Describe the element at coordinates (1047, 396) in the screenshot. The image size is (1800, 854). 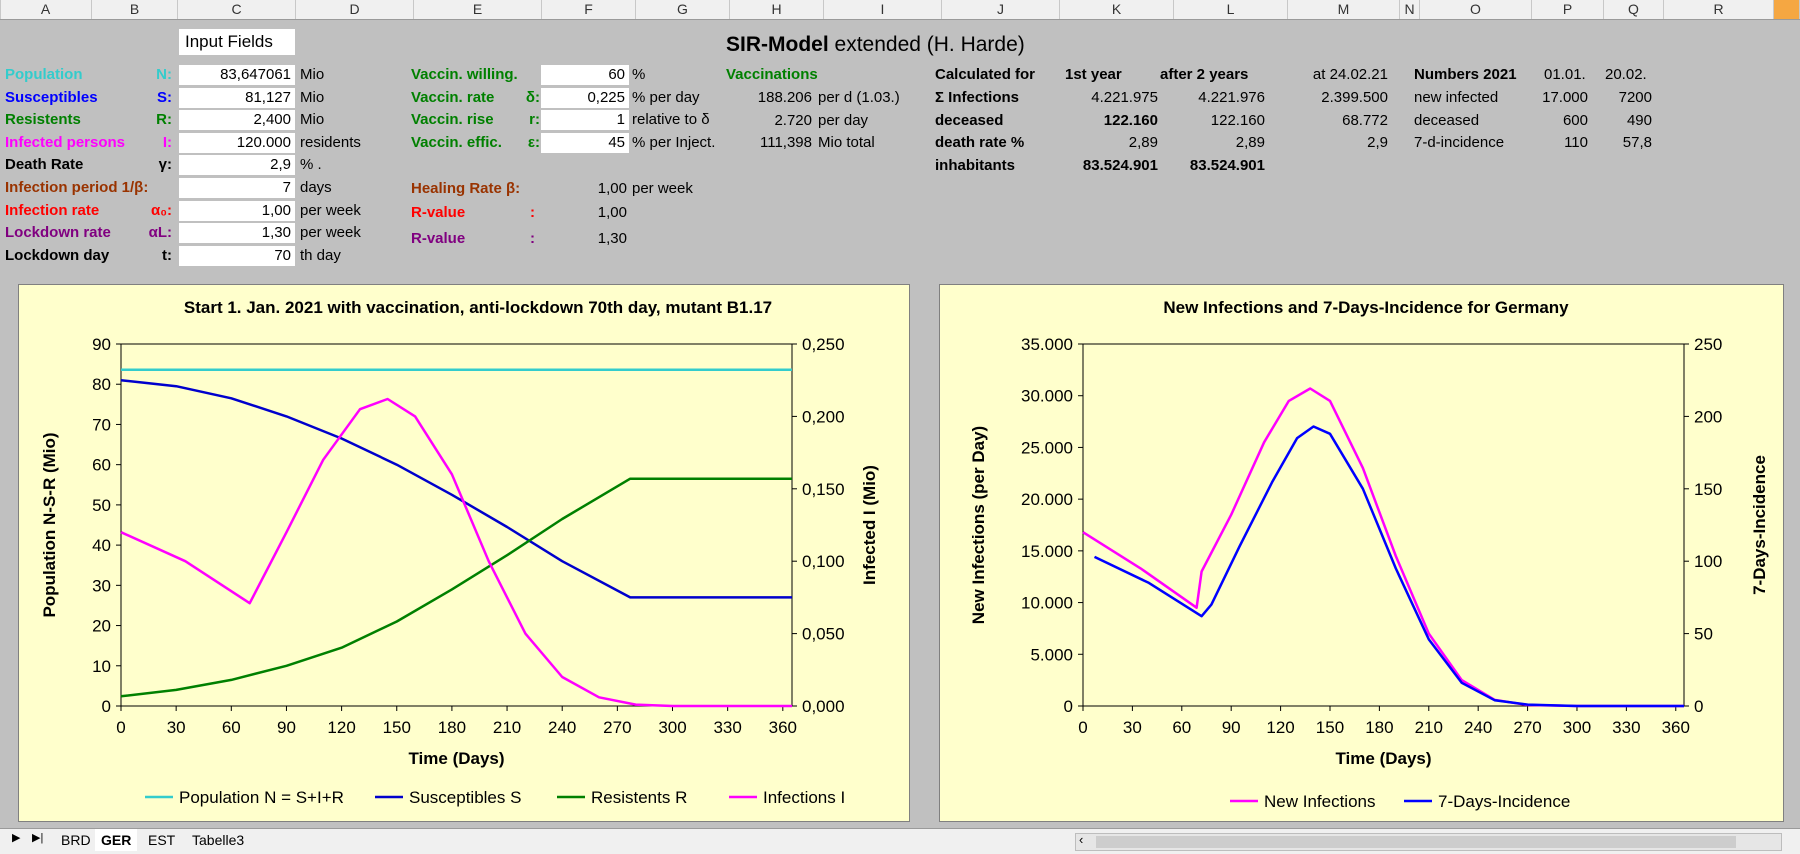
I see `y-tick-label: 30.000` at that location.